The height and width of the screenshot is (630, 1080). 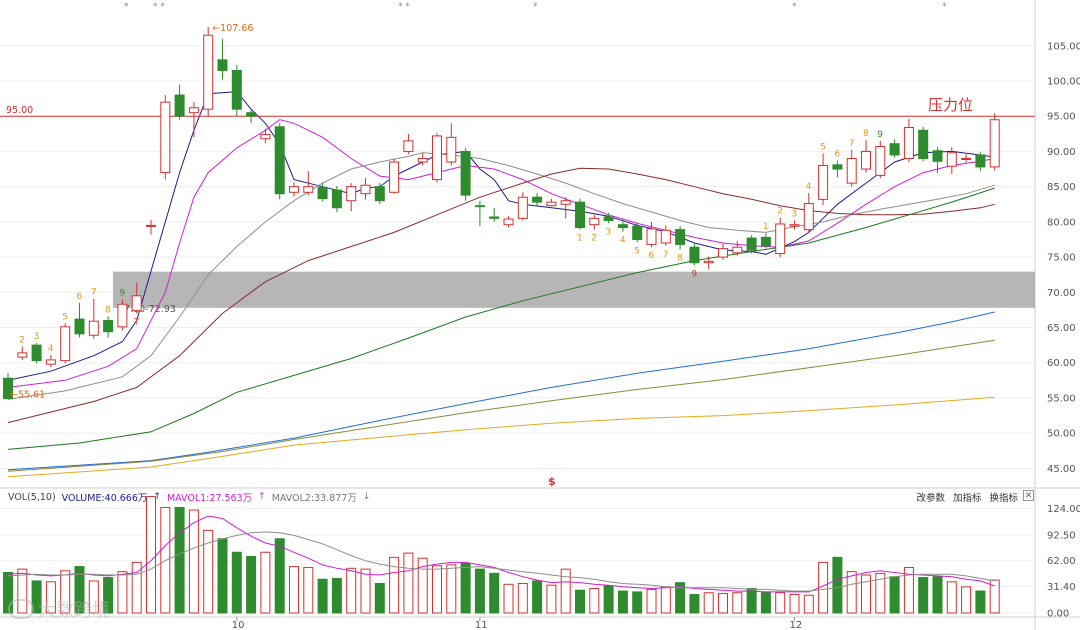 What do you see at coordinates (866, 134) in the screenshot?
I see `count-mark: 8` at bounding box center [866, 134].